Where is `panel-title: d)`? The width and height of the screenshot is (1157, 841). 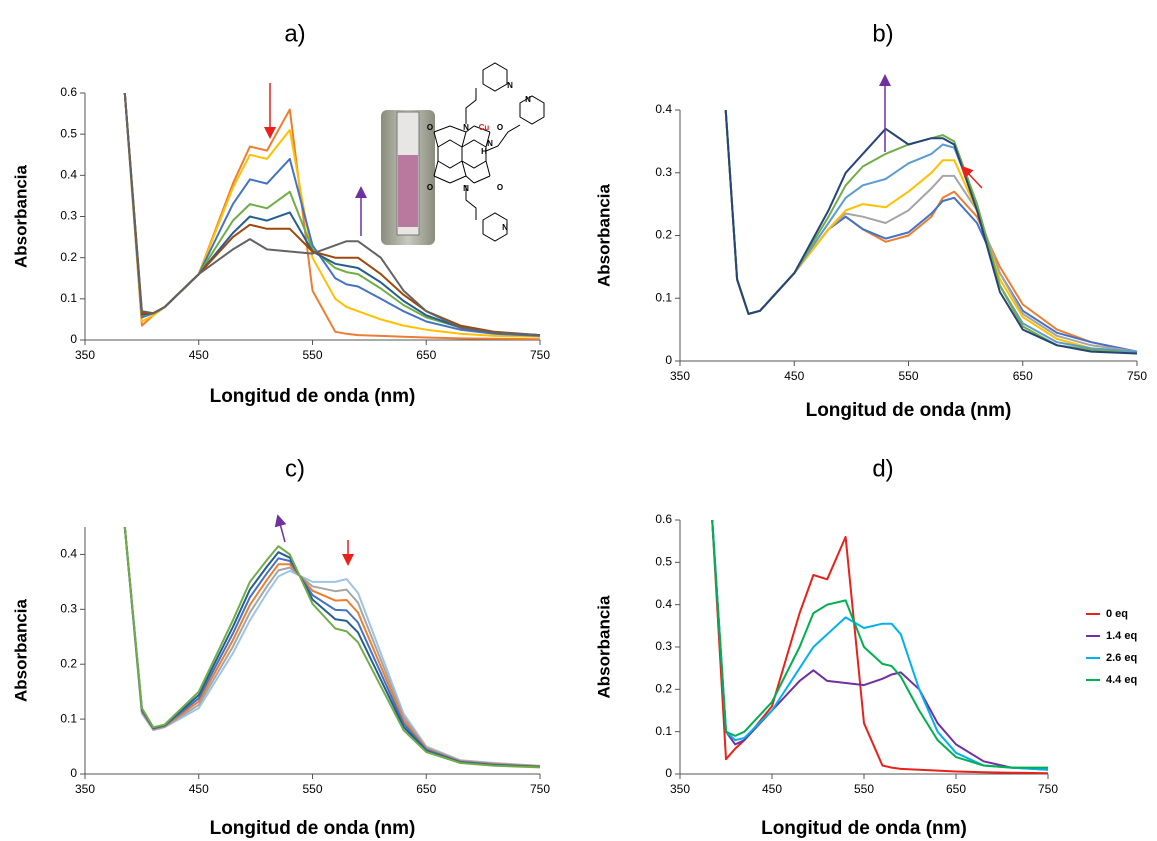 panel-title: d) is located at coordinates (882, 468).